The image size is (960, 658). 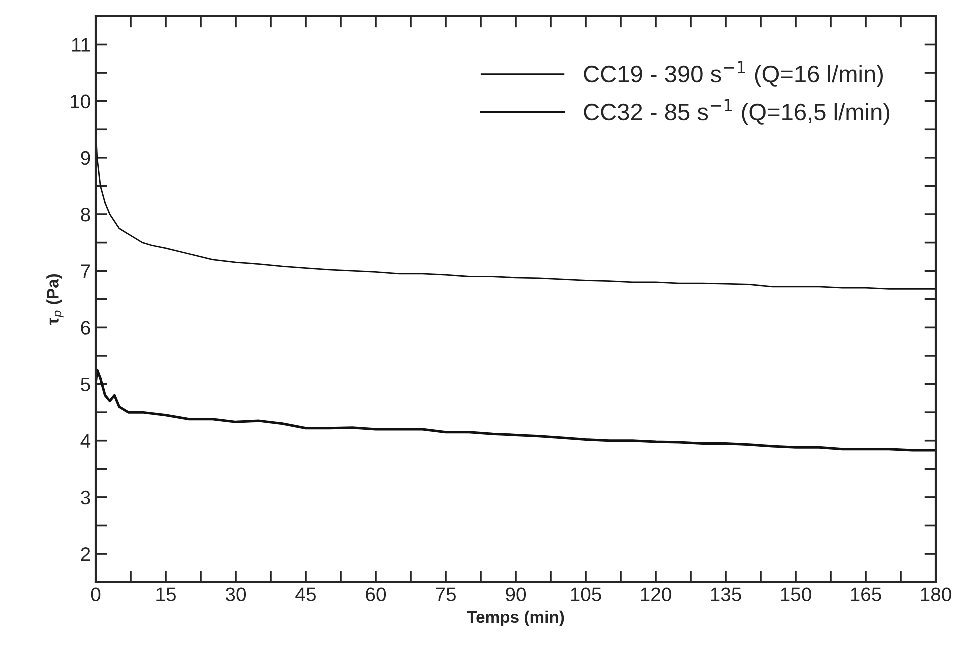 I want to click on y-tick-label: 4, so click(x=85, y=441).